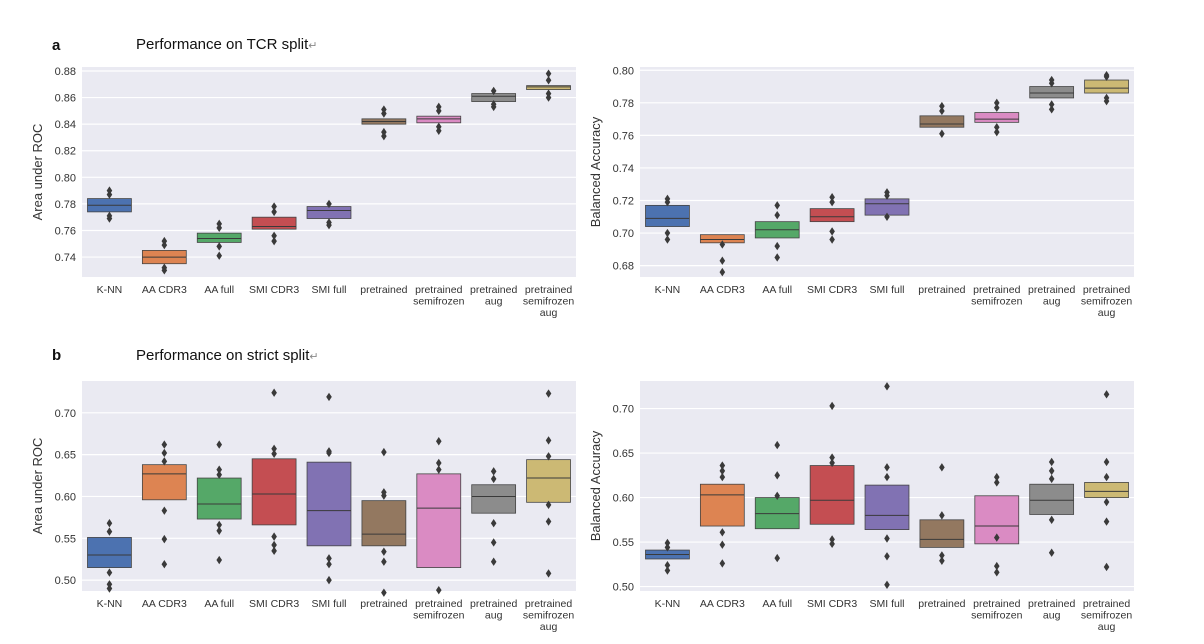 The image size is (1204, 644). What do you see at coordinates (886, 290) in the screenshot?
I see `x-tick-label: SMI full` at bounding box center [886, 290].